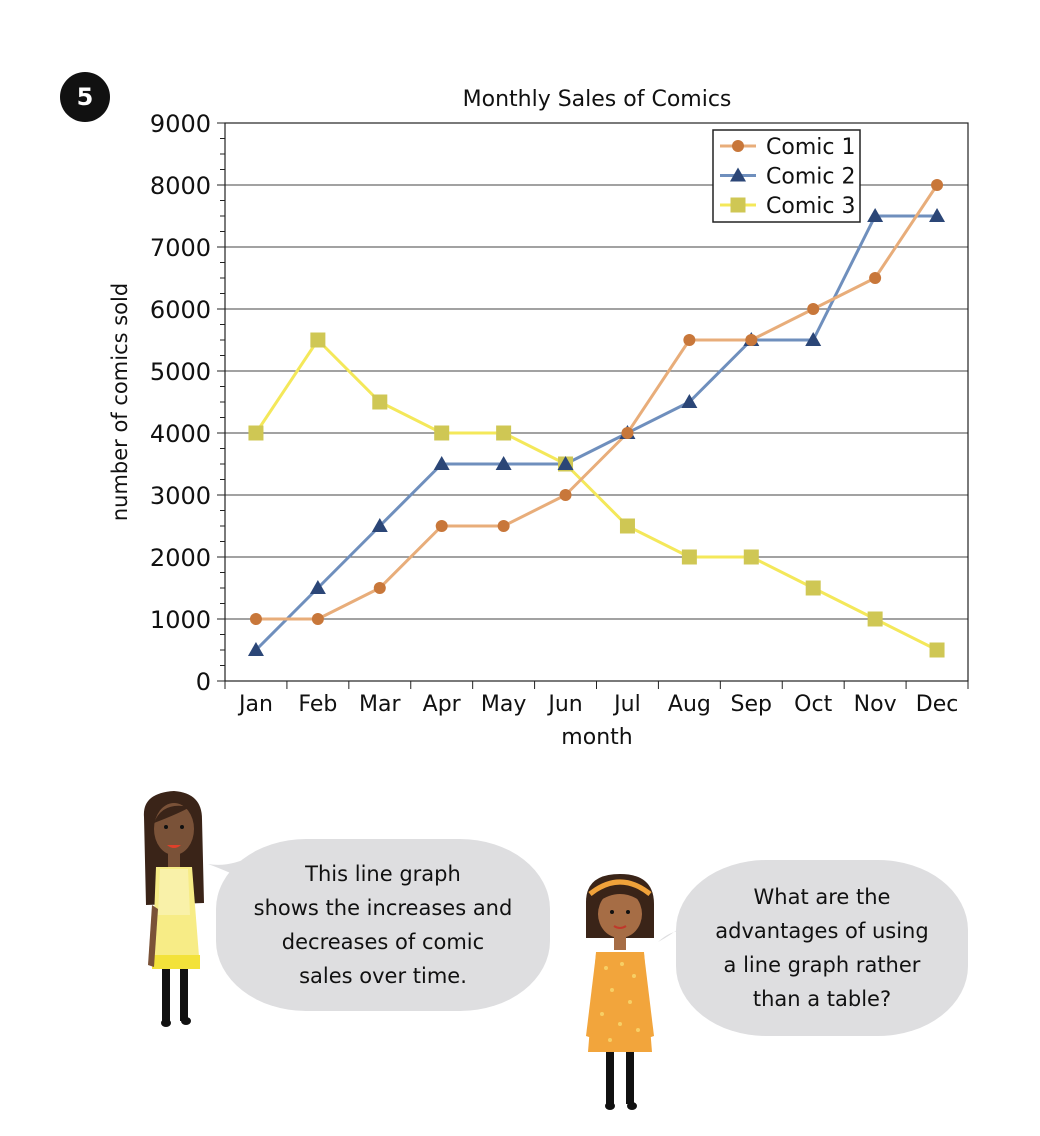  Describe the element at coordinates (255, 704) in the screenshot. I see `x-tick-label: Jan` at that location.